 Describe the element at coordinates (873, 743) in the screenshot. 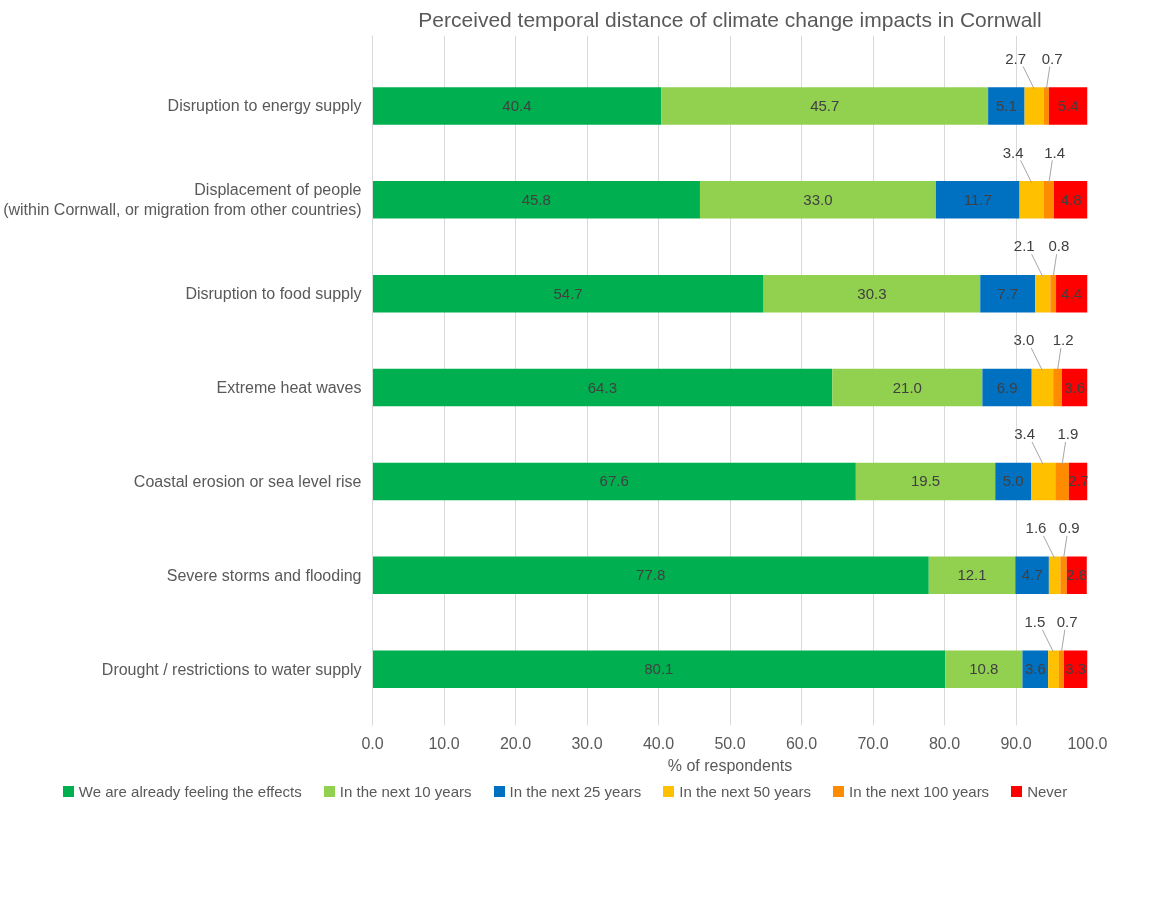

I see `x-tick-label: 70.0` at that location.